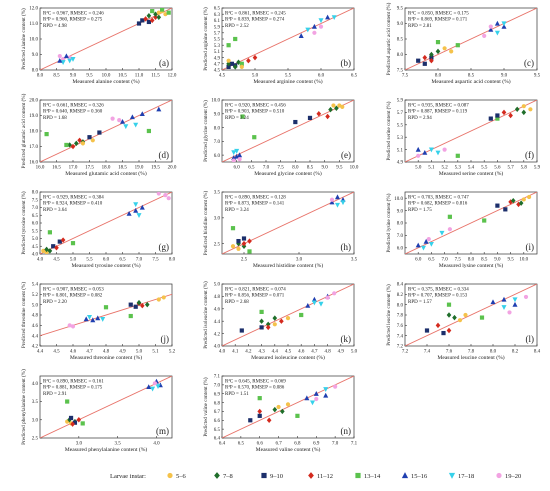 This screenshot has height=491, width=550. Describe the element at coordinates (35, 224) in the screenshot. I see `y-tick-label: 6.0` at that location.